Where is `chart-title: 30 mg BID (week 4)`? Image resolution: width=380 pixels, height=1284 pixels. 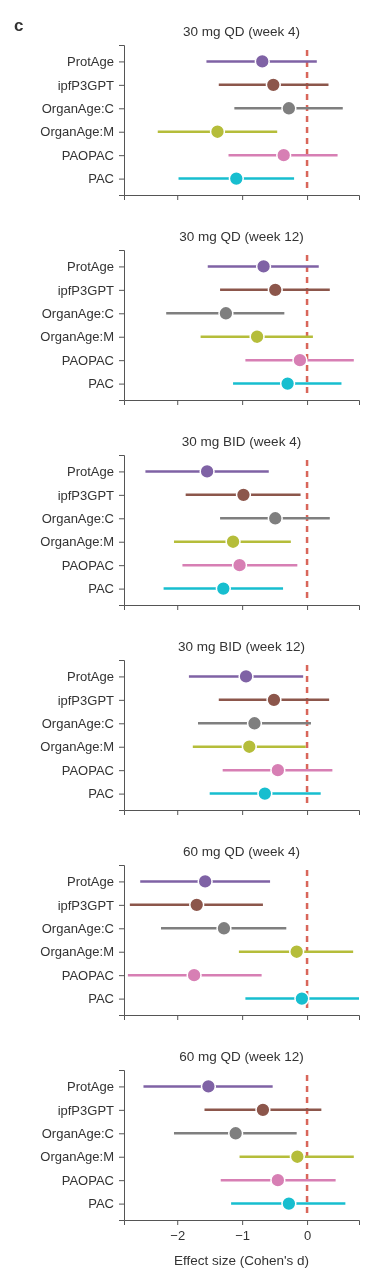 chart-title: 30 mg BID (week 4) is located at coordinates (241, 441).